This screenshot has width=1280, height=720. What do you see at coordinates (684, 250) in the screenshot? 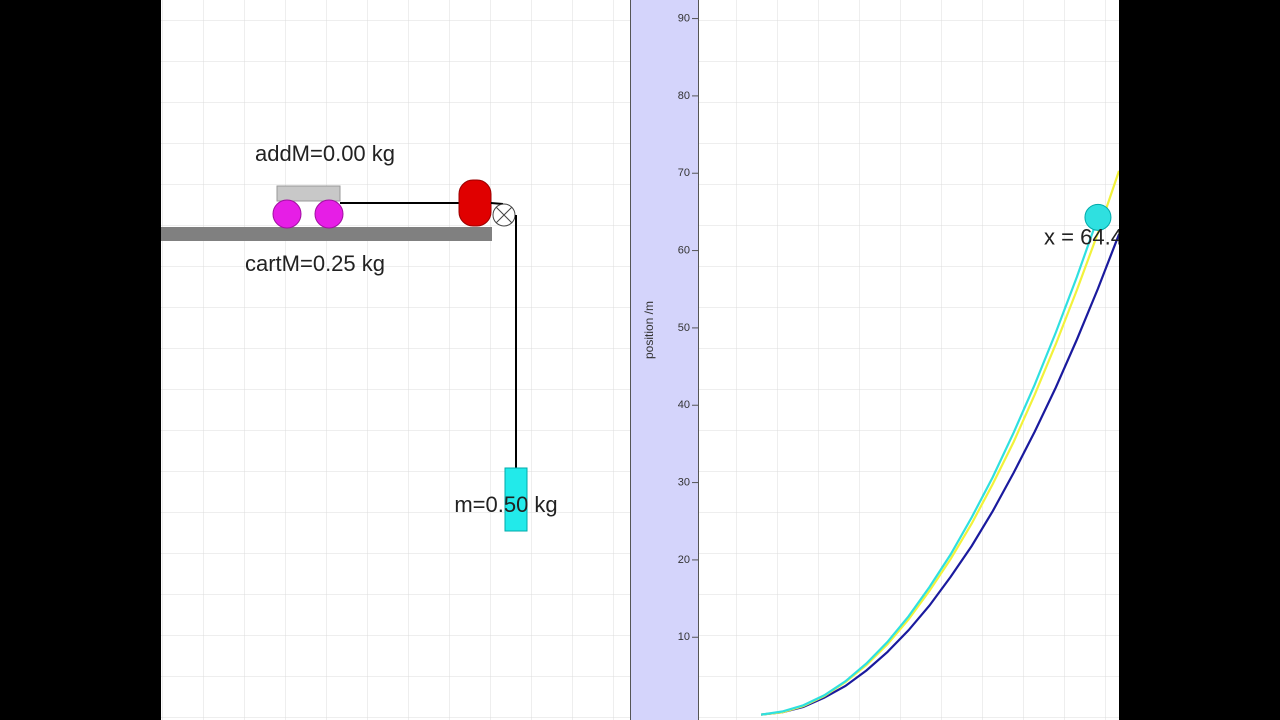
I see `y-tick-label: 60` at bounding box center [684, 250].